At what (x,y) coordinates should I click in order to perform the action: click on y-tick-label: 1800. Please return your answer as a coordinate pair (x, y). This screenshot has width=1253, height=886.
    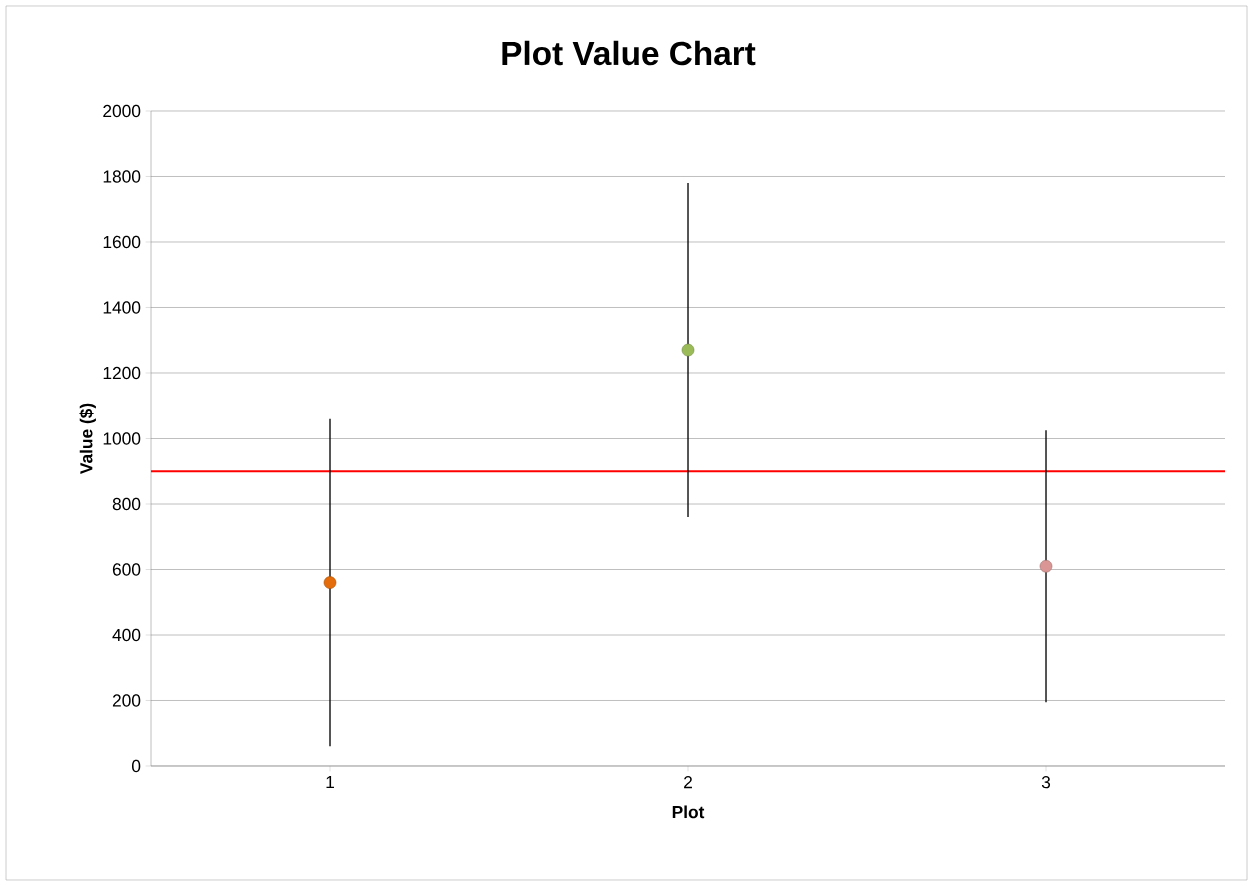
    Looking at the image, I should click on (122, 176).